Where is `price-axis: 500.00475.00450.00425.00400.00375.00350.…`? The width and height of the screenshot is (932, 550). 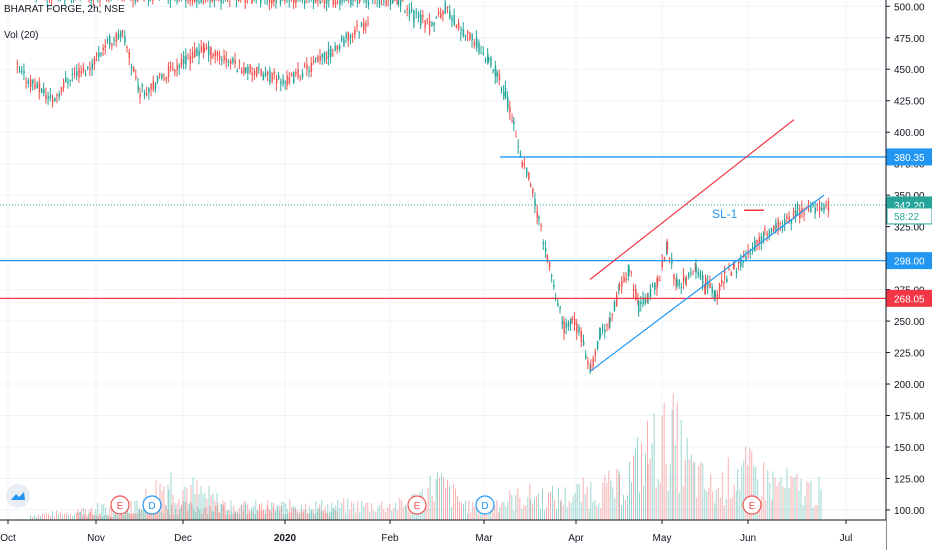 price-axis: 500.00475.00450.00425.00400.00375.00350.… is located at coordinates (908, 275).